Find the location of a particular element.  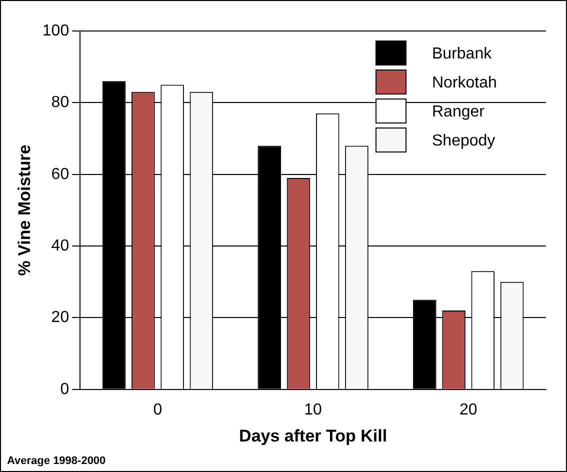

legend-label: Burbank is located at coordinates (462, 53).